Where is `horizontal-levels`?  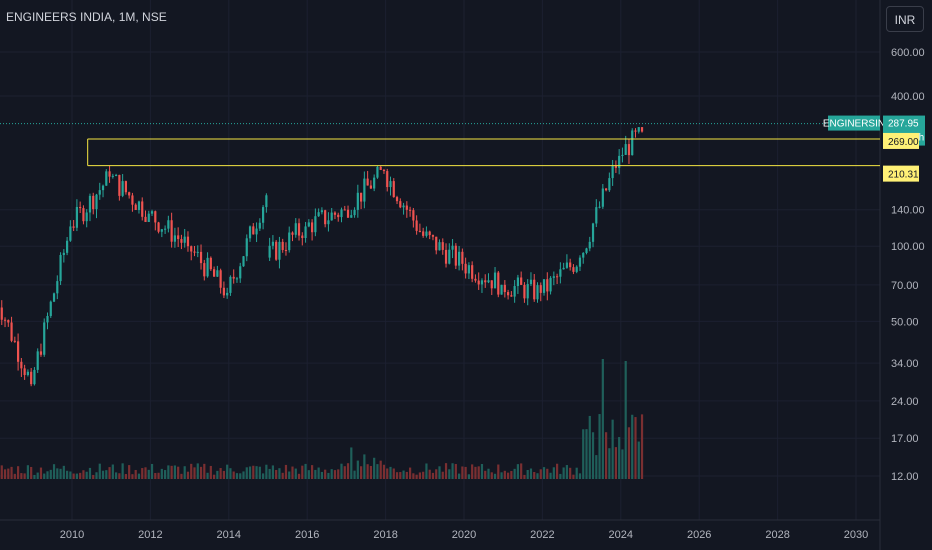
horizontal-levels is located at coordinates (440, 145).